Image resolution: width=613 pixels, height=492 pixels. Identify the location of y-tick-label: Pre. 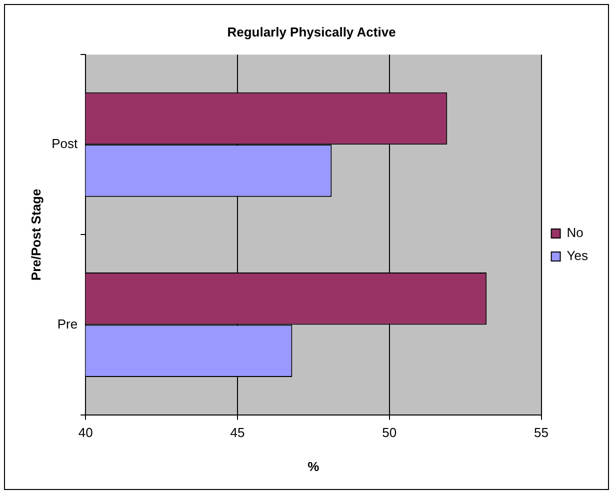
(67, 324).